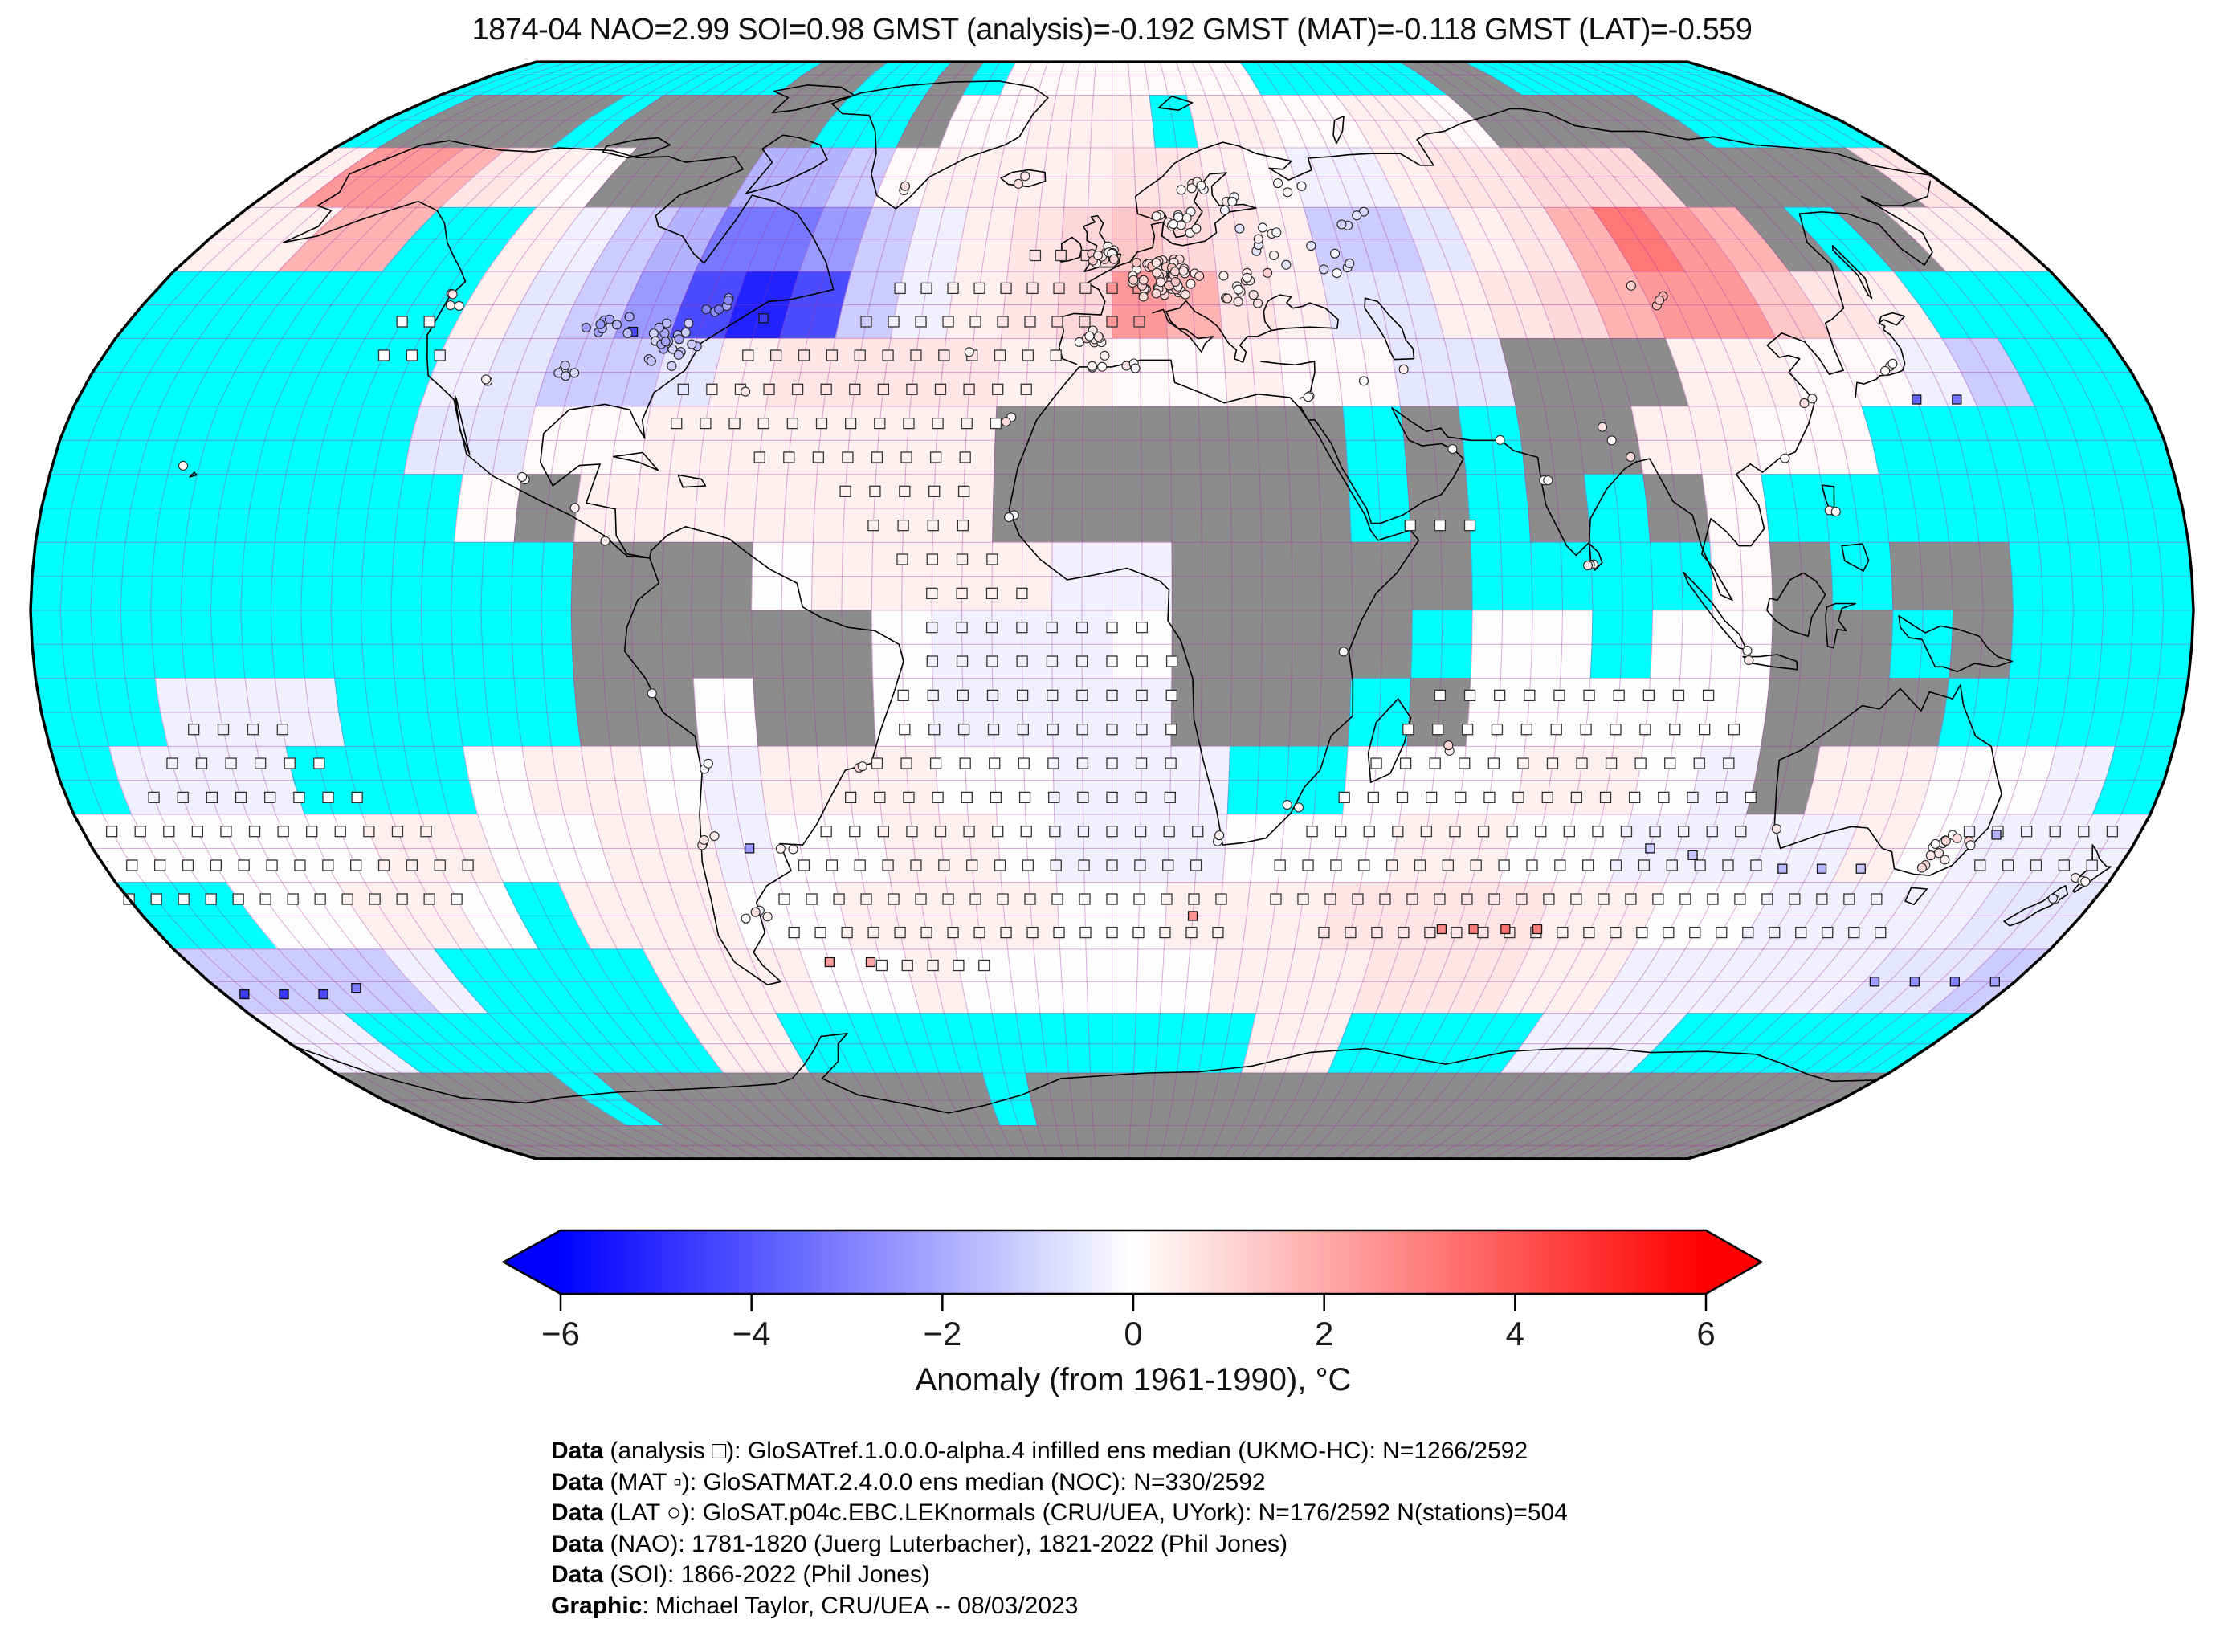 Image resolution: width=2224 pixels, height=1652 pixels. Describe the element at coordinates (1059, 1575) in the screenshot. I see `footer-line: Data (SOI): 1866-2022 (Phil Jones)` at that location.